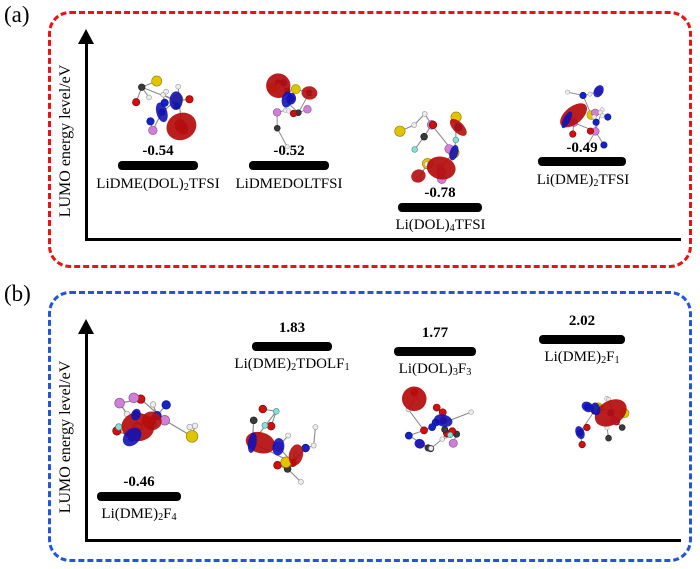  I want to click on panel-b-x-axis, so click(383, 540).